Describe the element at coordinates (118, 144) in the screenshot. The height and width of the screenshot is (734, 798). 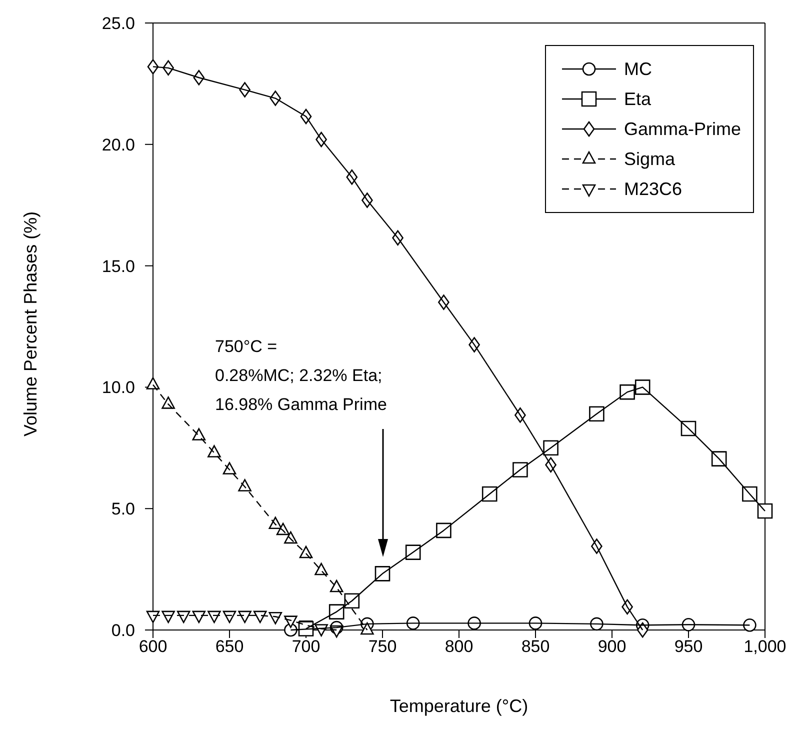
I see `y-tick-label: 20.0` at that location.